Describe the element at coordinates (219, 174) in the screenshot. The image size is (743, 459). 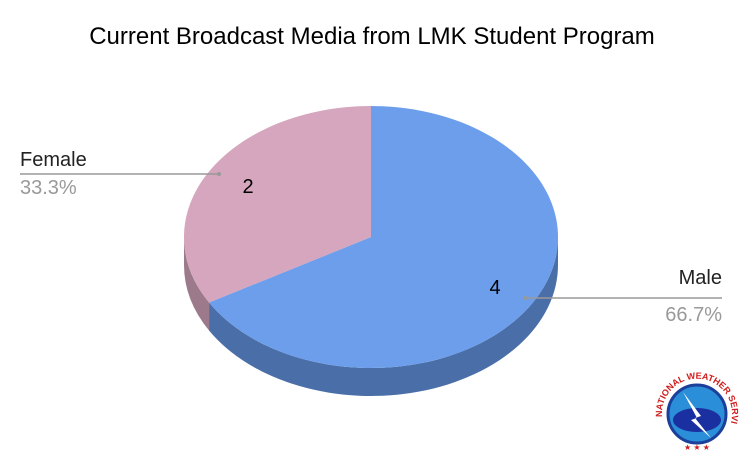
I see `leader-dot-female` at that location.